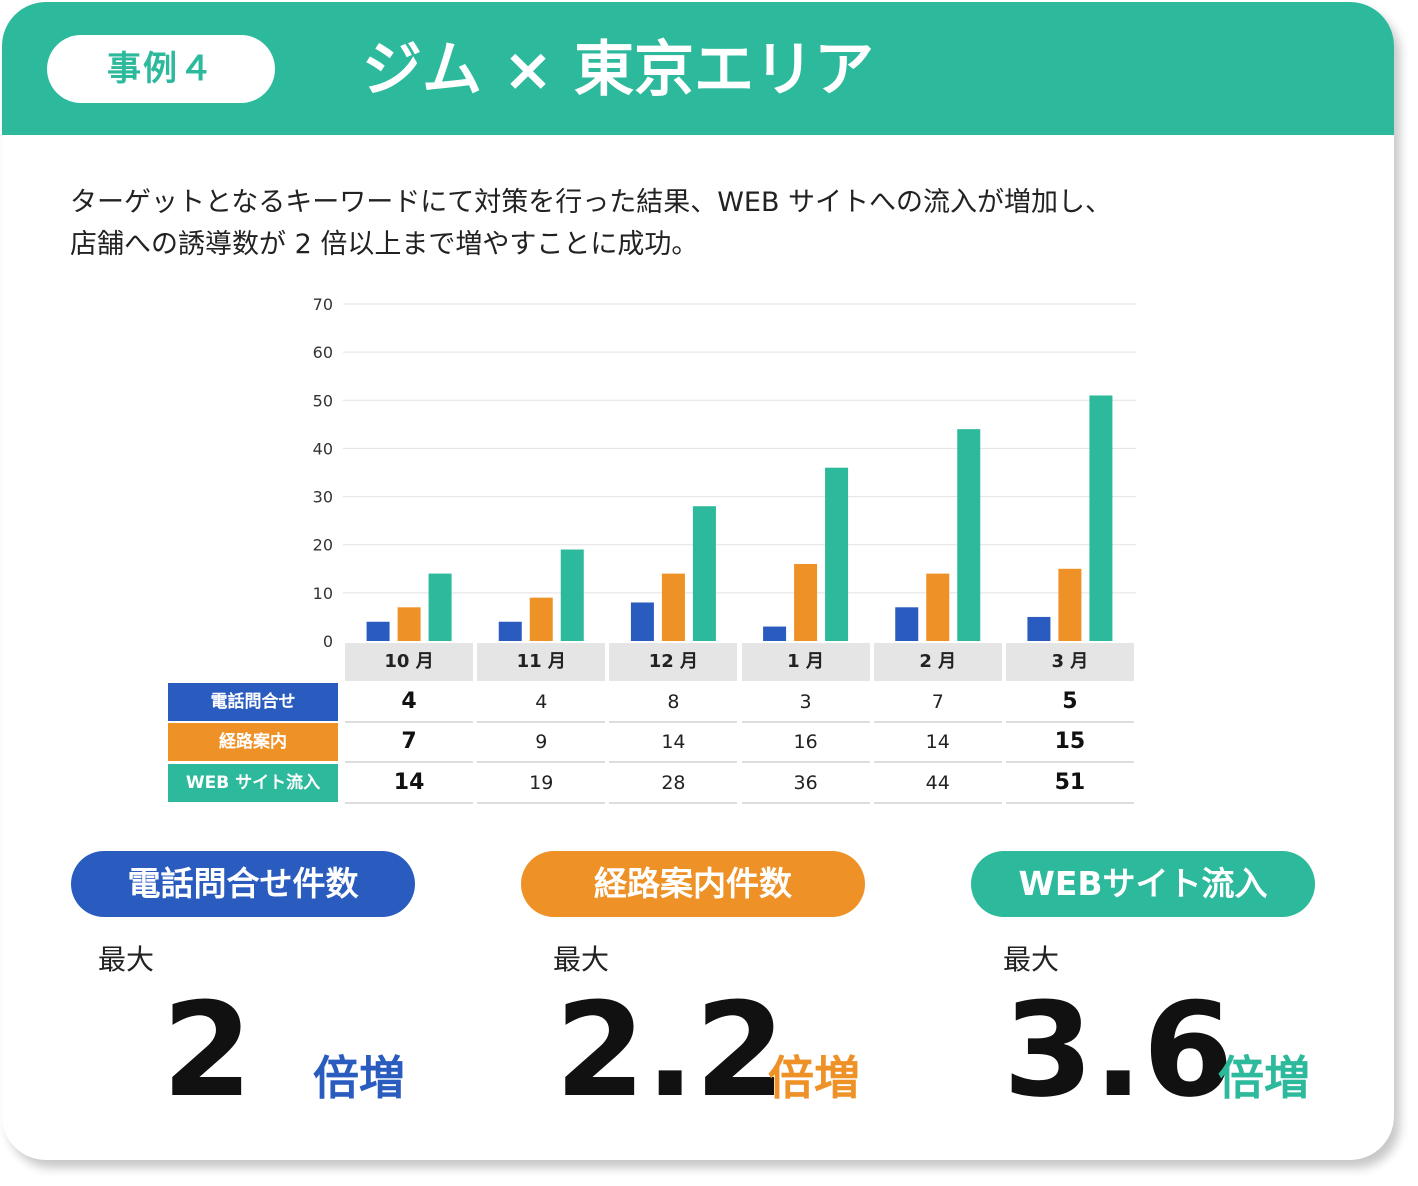 The width and height of the screenshot is (1418, 1186). Describe the element at coordinates (323, 352) in the screenshot. I see `y-tick-label: 60` at that location.